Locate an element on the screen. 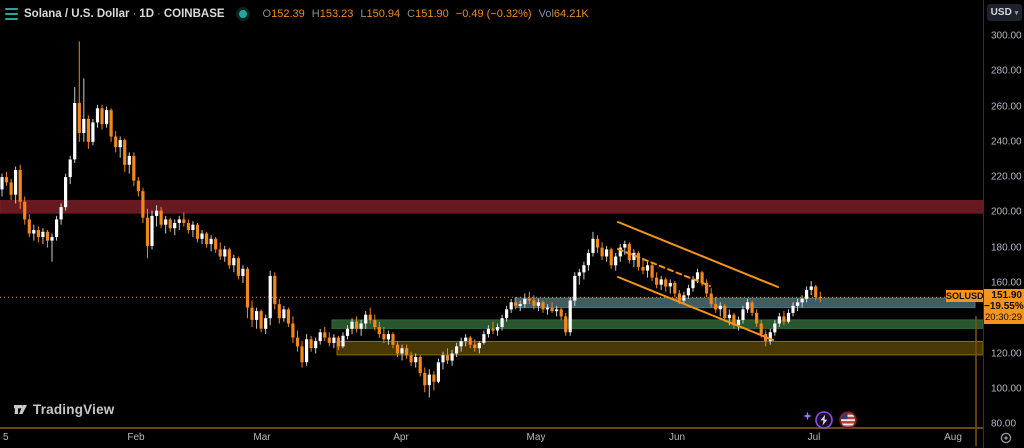 This screenshot has height=448, width=1024. market-status-icon is located at coordinates (242, 14).